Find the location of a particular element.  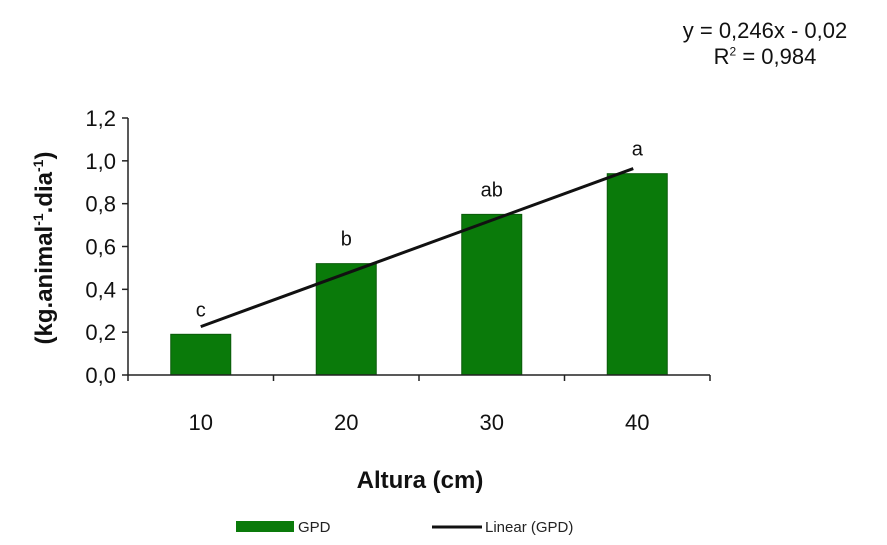

x-tick-label-20: 20 is located at coordinates (346, 422).